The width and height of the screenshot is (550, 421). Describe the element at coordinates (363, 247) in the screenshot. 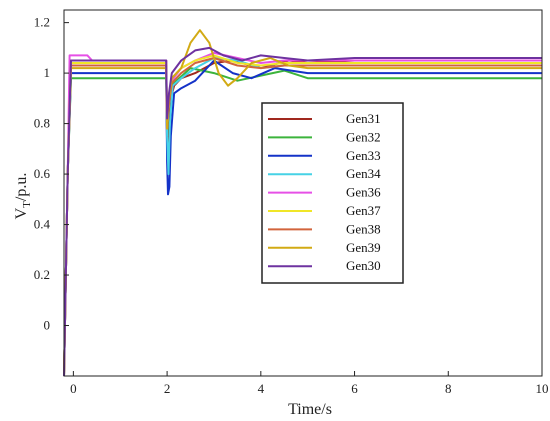

I see `legend-label-gen39: Gen39` at that location.